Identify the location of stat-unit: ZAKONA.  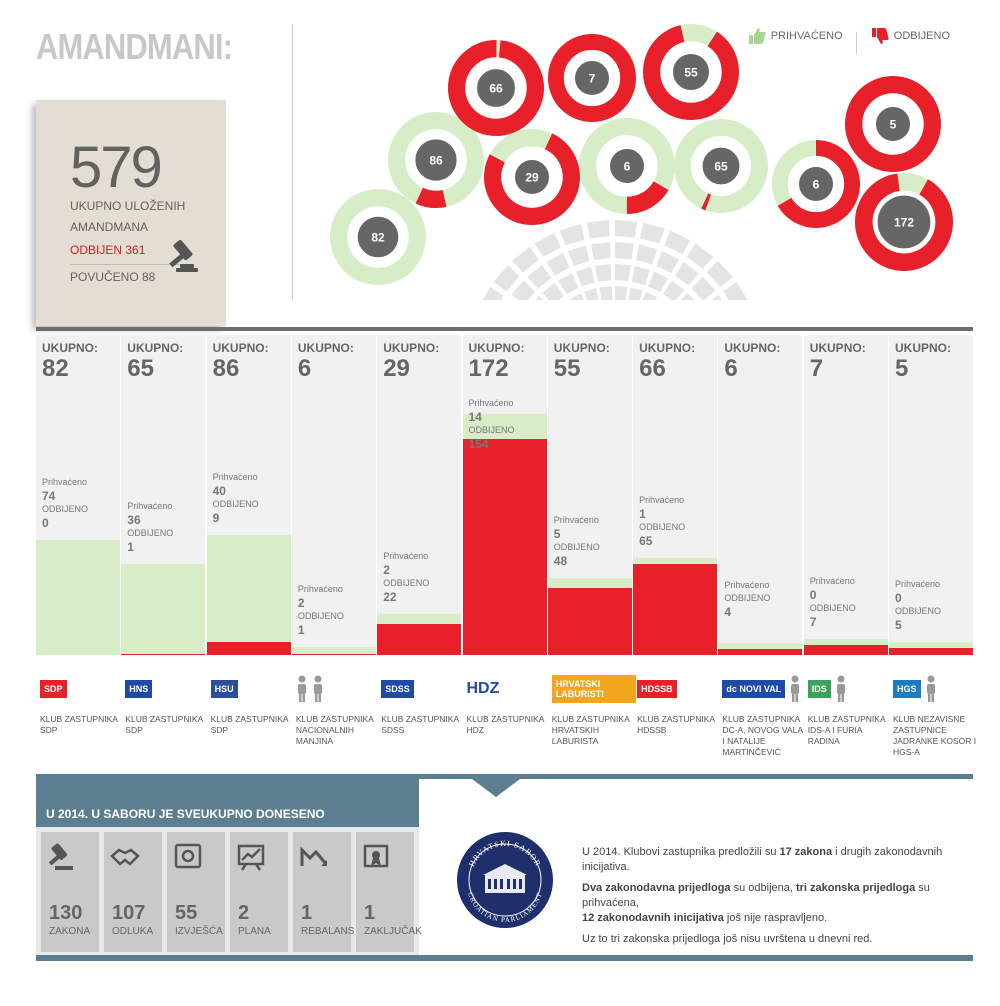
(70, 931).